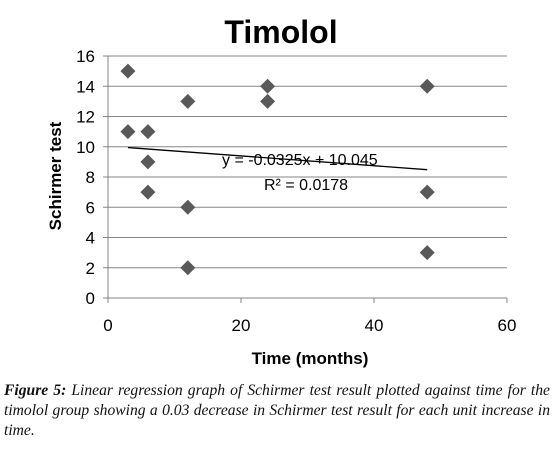  I want to click on y-tick-label: 16, so click(85, 56).